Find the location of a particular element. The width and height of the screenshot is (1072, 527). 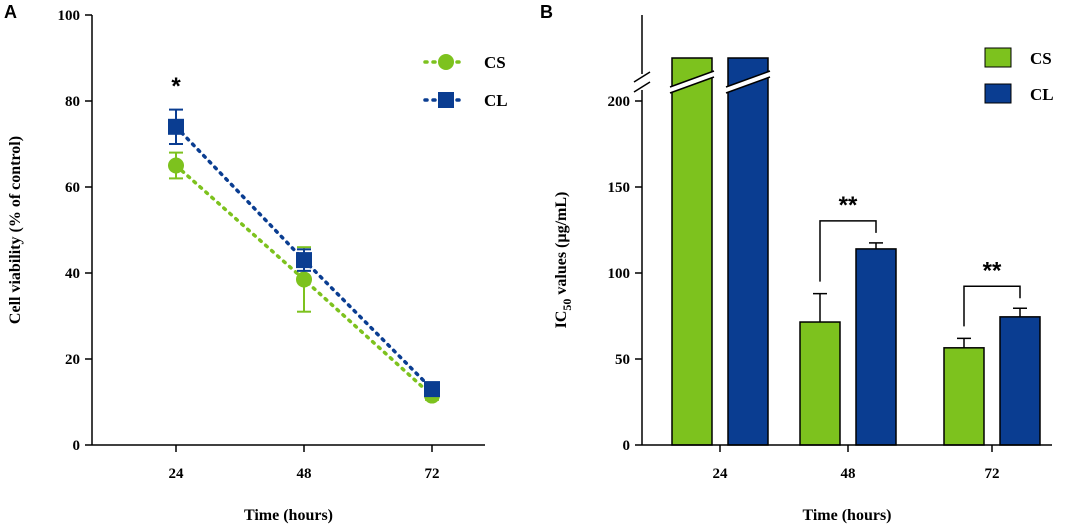

panel-a-y-tick-label: 20 is located at coordinates (72, 360).